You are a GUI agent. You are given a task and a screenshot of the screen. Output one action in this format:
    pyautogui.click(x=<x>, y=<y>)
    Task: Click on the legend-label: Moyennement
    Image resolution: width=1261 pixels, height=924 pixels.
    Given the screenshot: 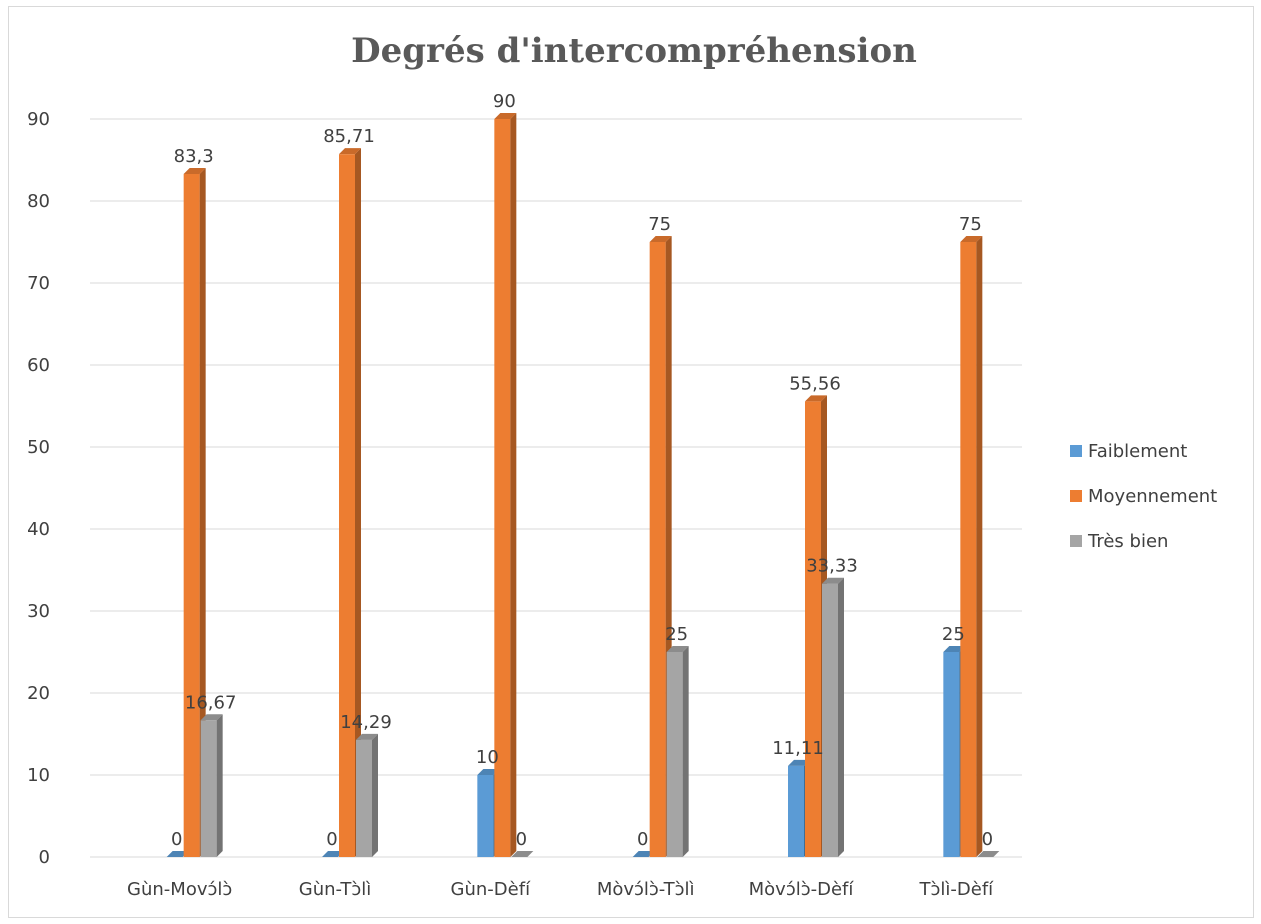 What is the action you would take?
    pyautogui.click(x=1152, y=496)
    